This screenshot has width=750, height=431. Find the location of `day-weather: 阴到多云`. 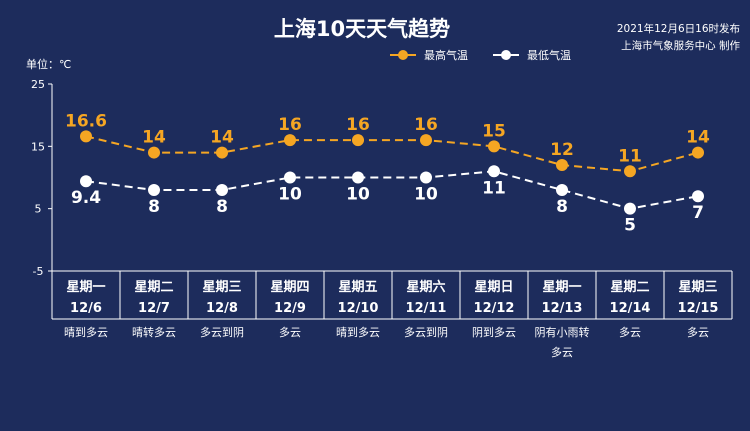

day-weather: 阴到多云 is located at coordinates (494, 332).